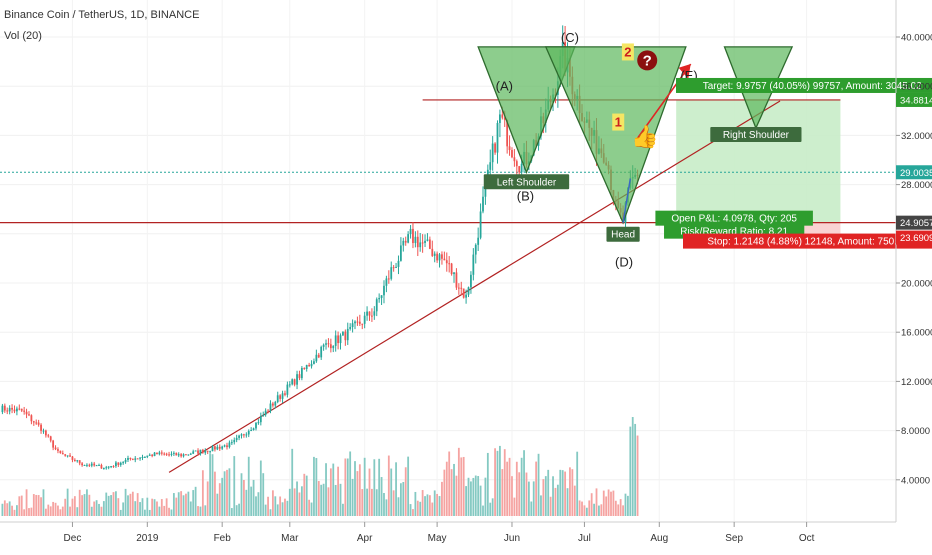  What do you see at coordinates (627, 51) in the screenshot?
I see `step-2-label: 2` at bounding box center [627, 51].